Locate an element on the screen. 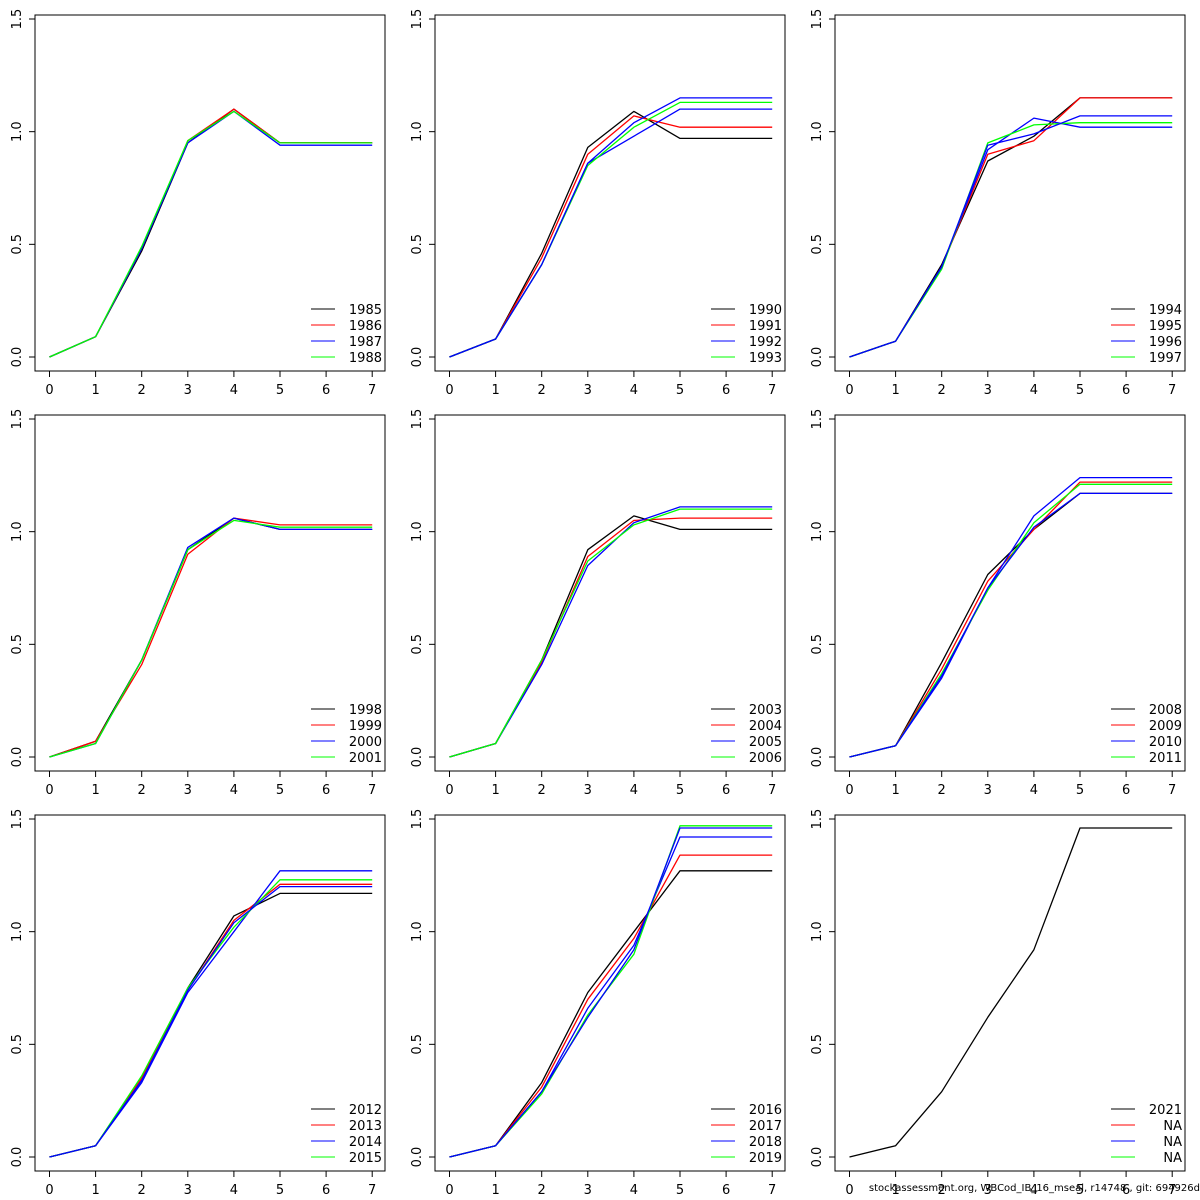  legend-label: 2000 is located at coordinates (365, 742).